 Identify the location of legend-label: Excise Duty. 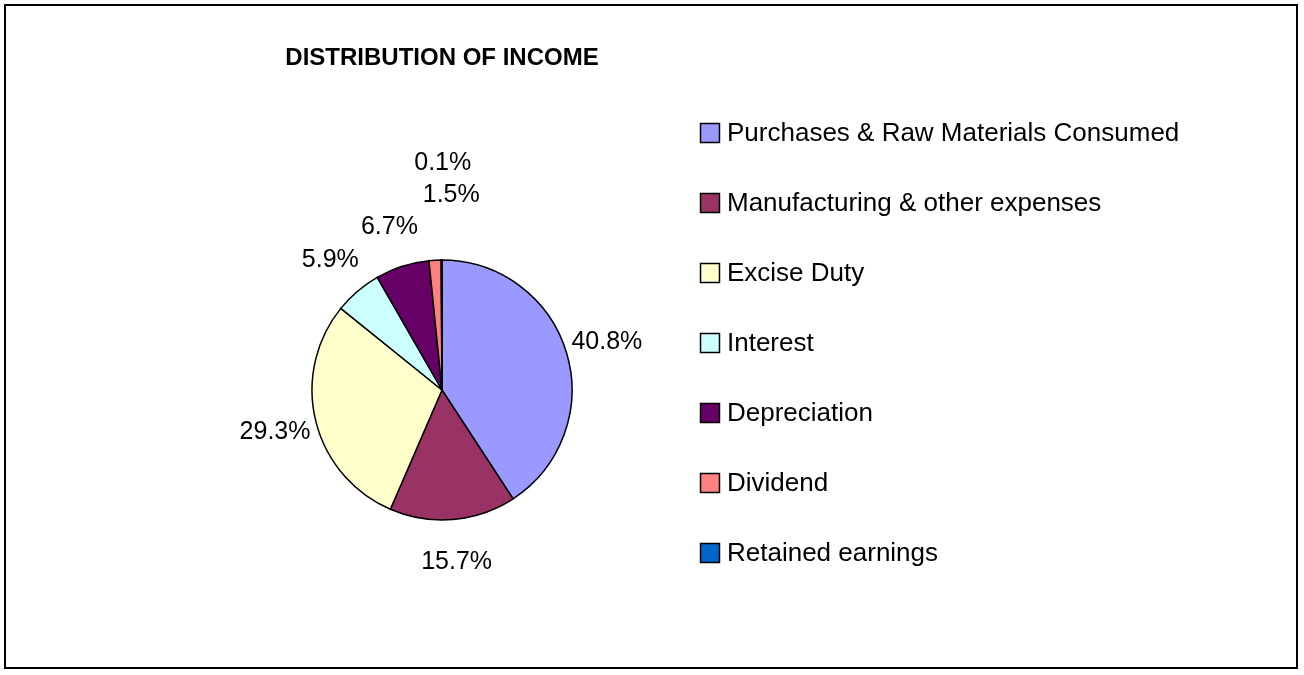
(796, 272).